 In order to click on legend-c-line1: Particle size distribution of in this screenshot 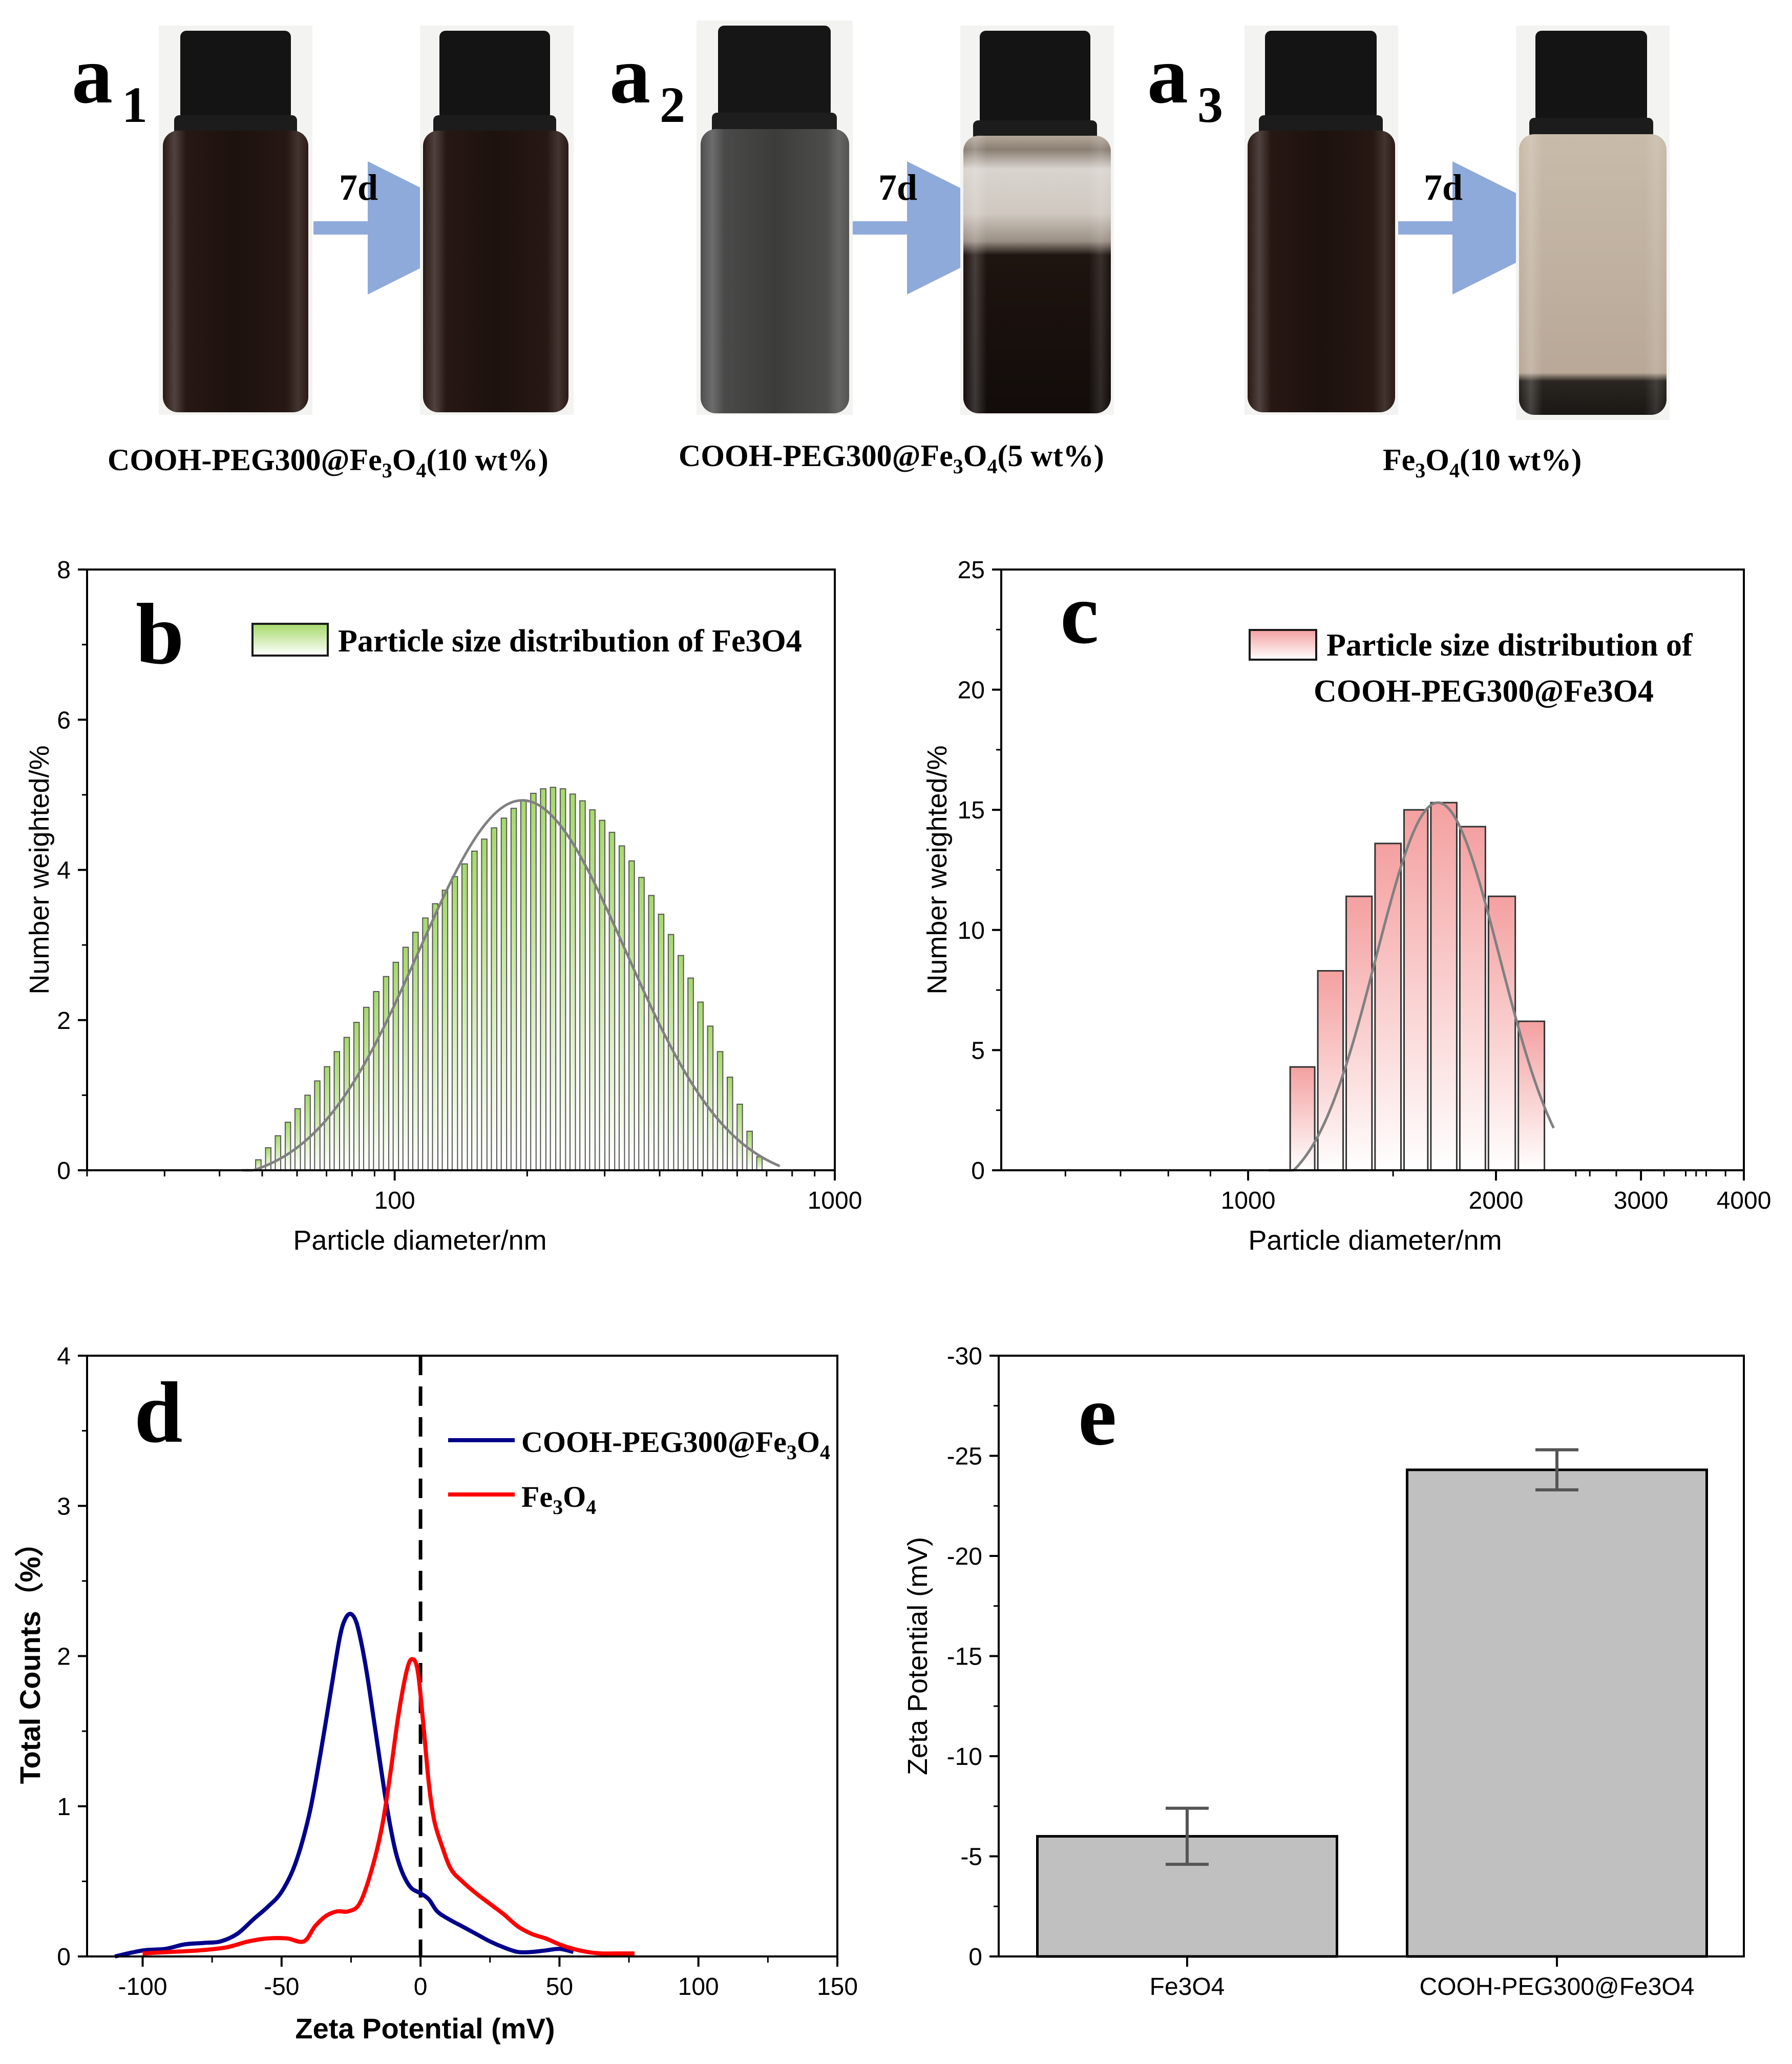, I will do `click(1509, 645)`.